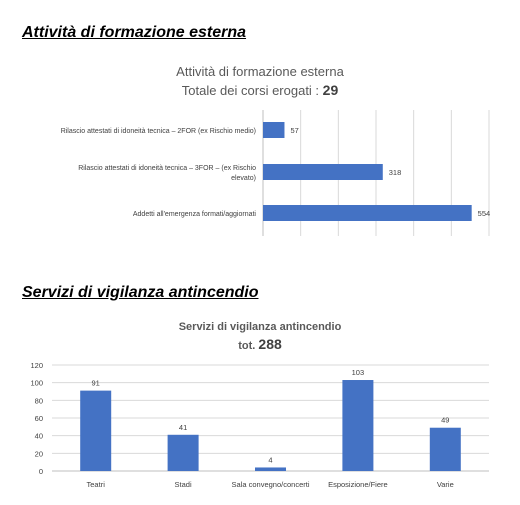  What do you see at coordinates (243, 178) in the screenshot?
I see `chart1-category-label: elevato)` at bounding box center [243, 178].